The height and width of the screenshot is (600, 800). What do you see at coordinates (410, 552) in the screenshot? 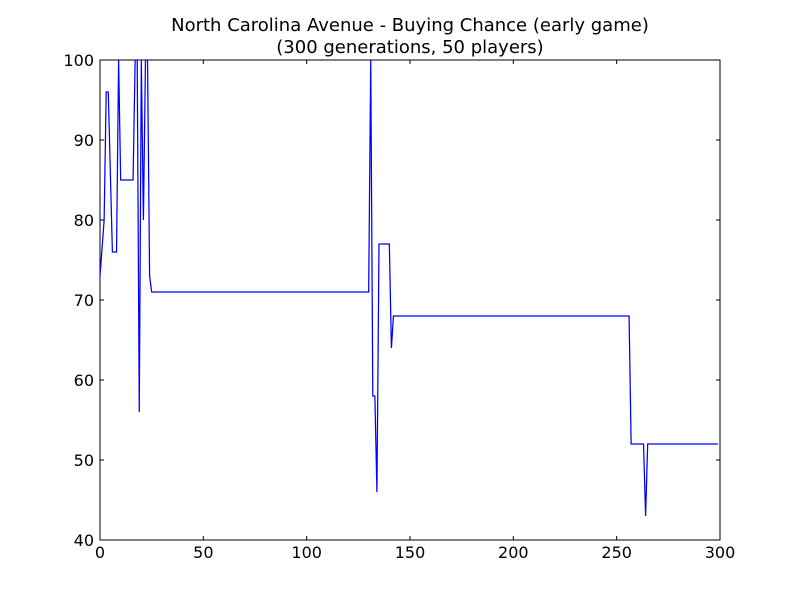
I see `x-tick-label-3: 150` at bounding box center [410, 552].